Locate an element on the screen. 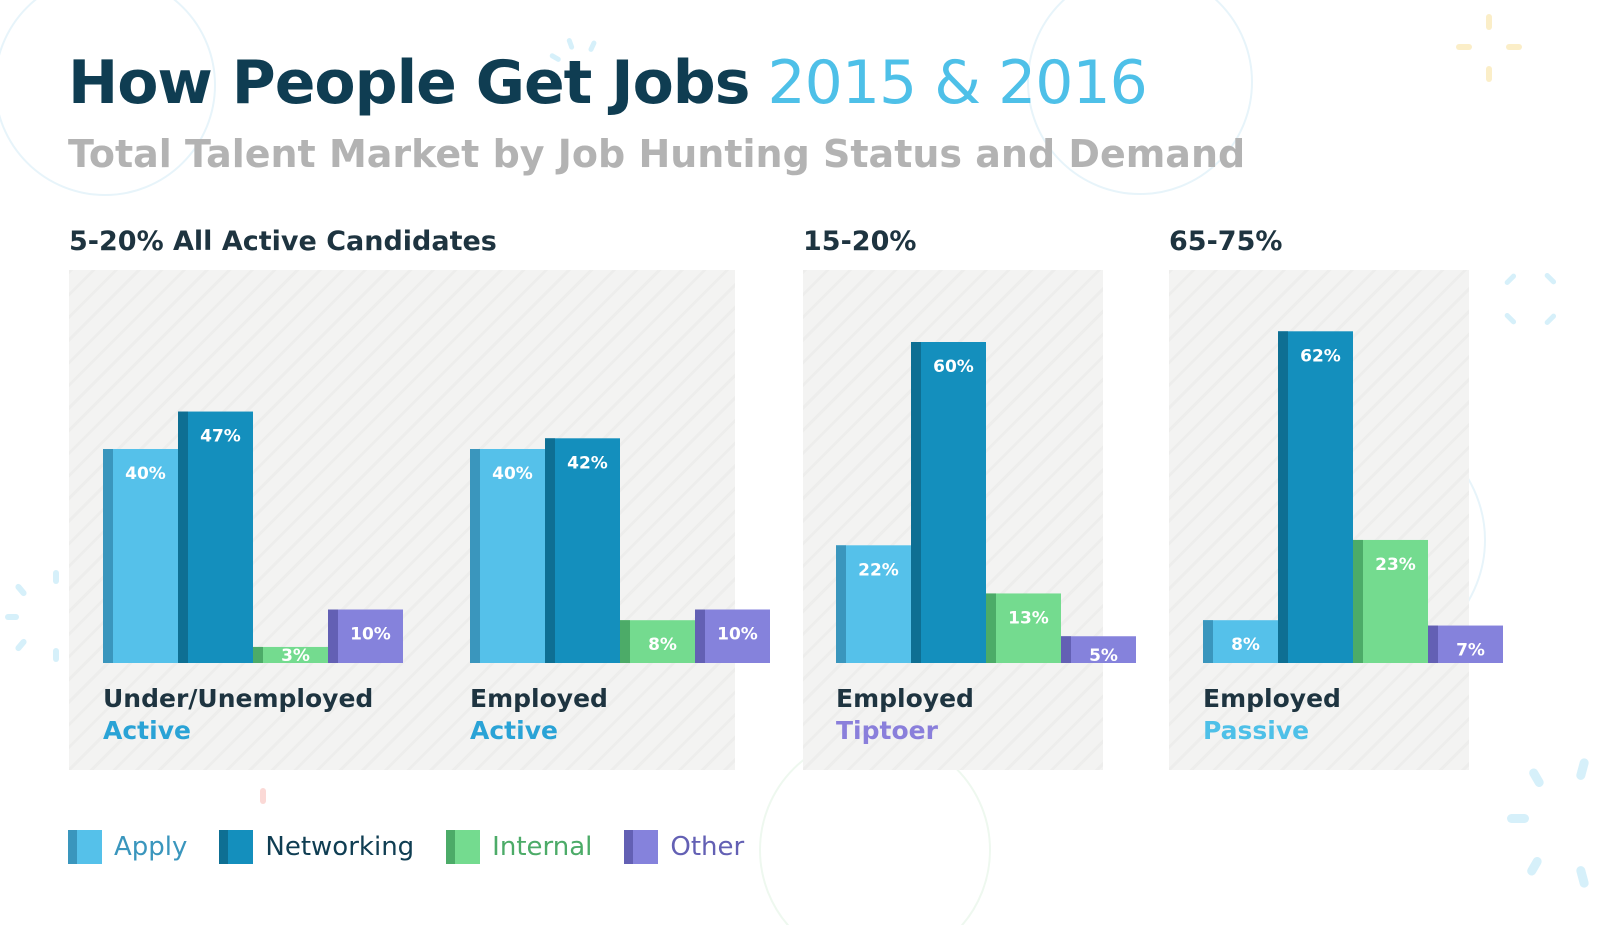 The width and height of the screenshot is (1600, 925). bar-internal-employed-passive: 23% is located at coordinates (1390, 601).